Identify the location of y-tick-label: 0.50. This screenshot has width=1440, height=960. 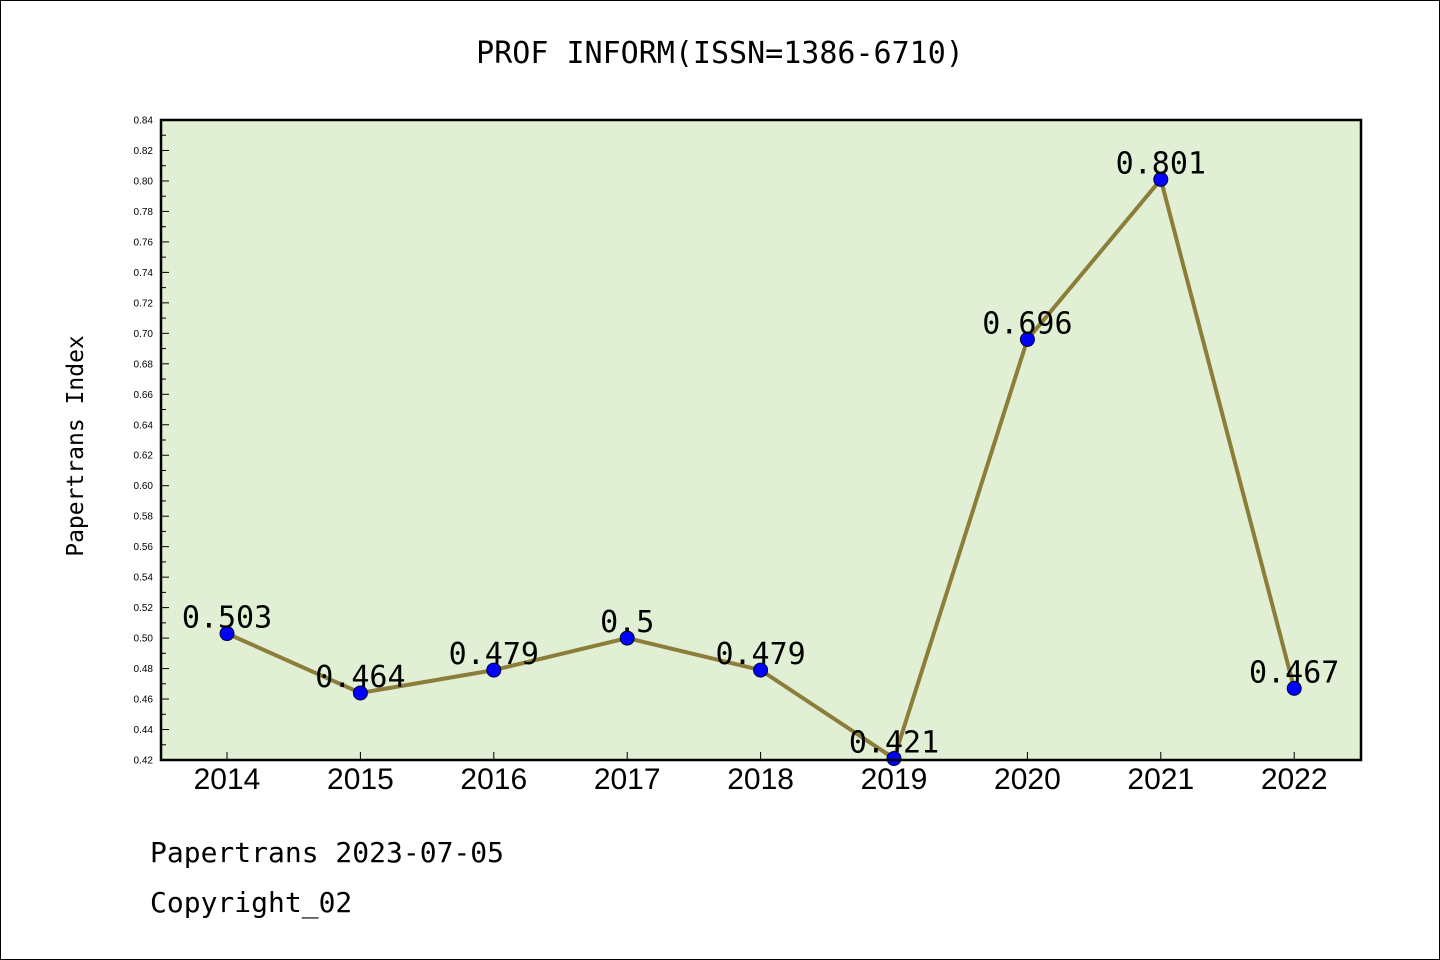
(144, 639).